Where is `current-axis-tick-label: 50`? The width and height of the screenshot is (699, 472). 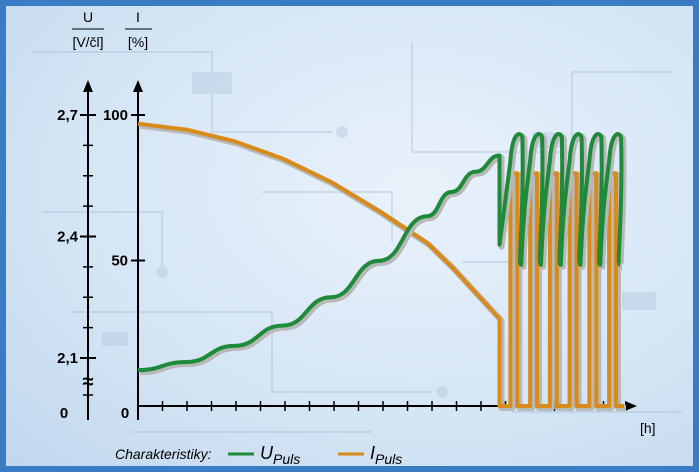 current-axis-tick-label: 50 is located at coordinates (119, 261).